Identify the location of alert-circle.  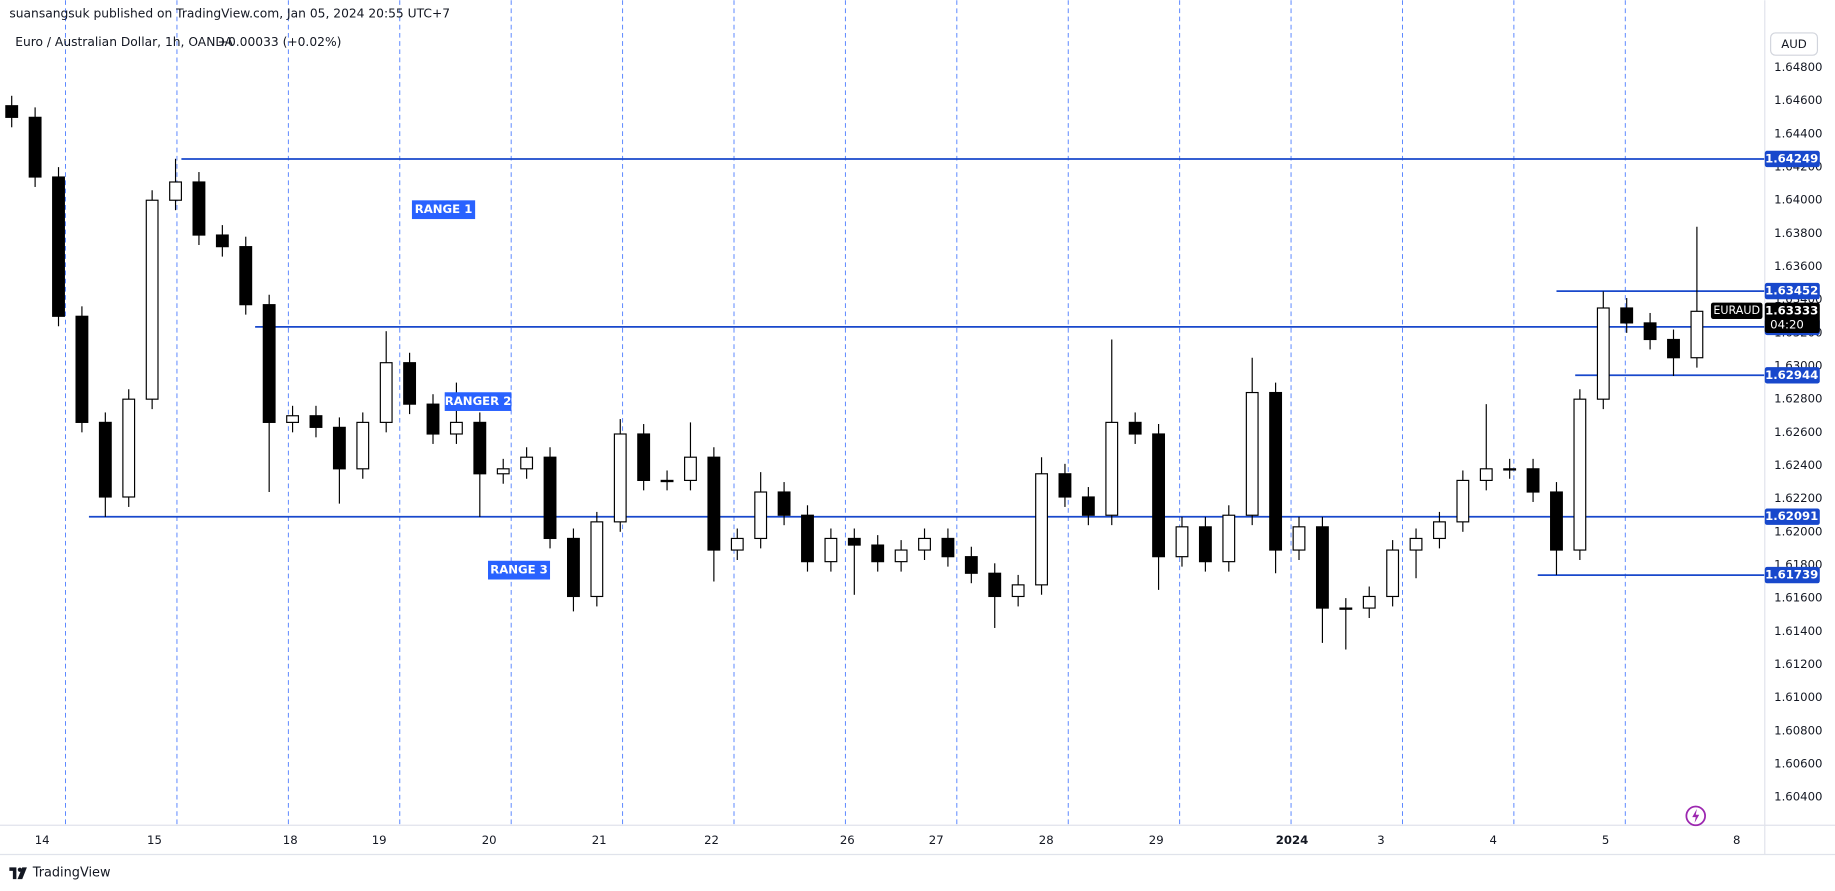
(1695, 816).